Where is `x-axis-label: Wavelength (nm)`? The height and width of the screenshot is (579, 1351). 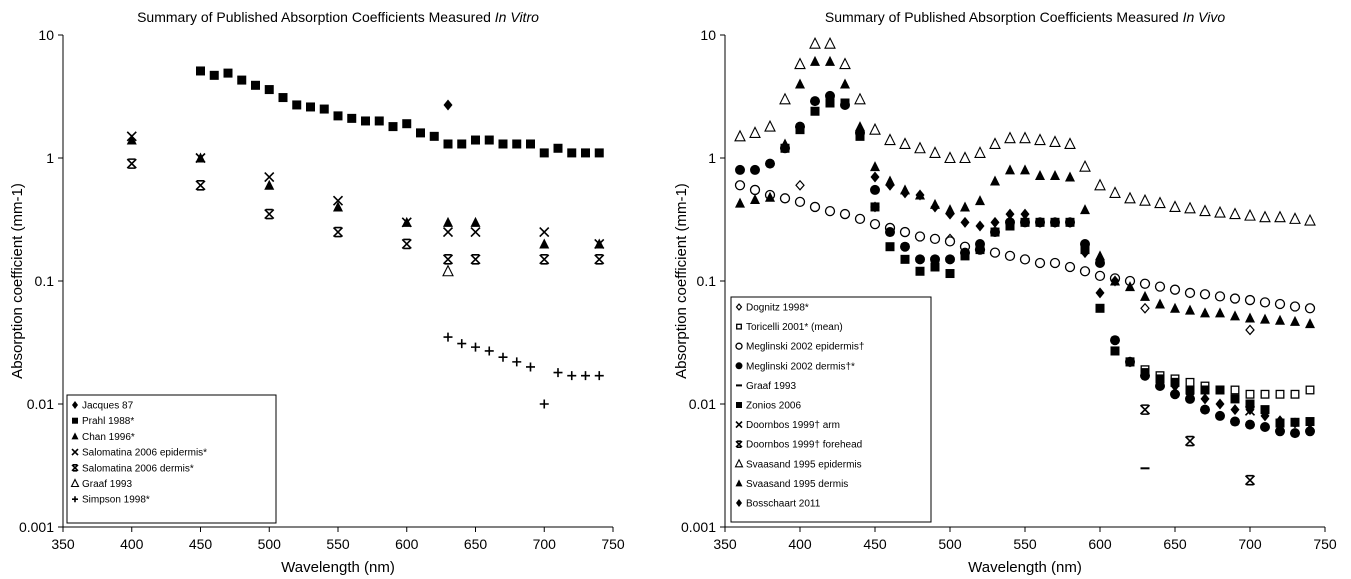 x-axis-label: Wavelength (nm) is located at coordinates (1025, 567).